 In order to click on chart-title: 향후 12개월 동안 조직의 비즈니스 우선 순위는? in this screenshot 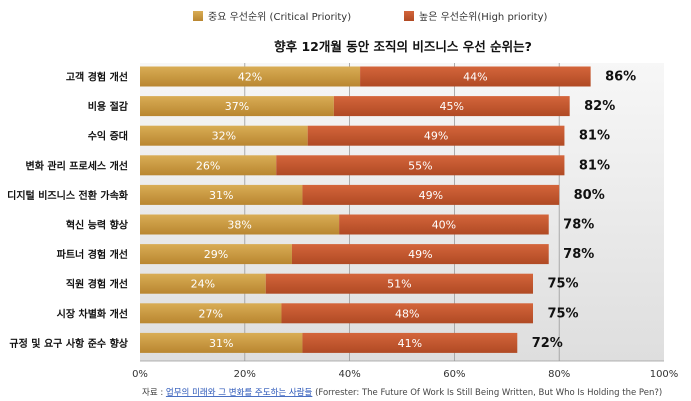, I will do `click(403, 46)`.